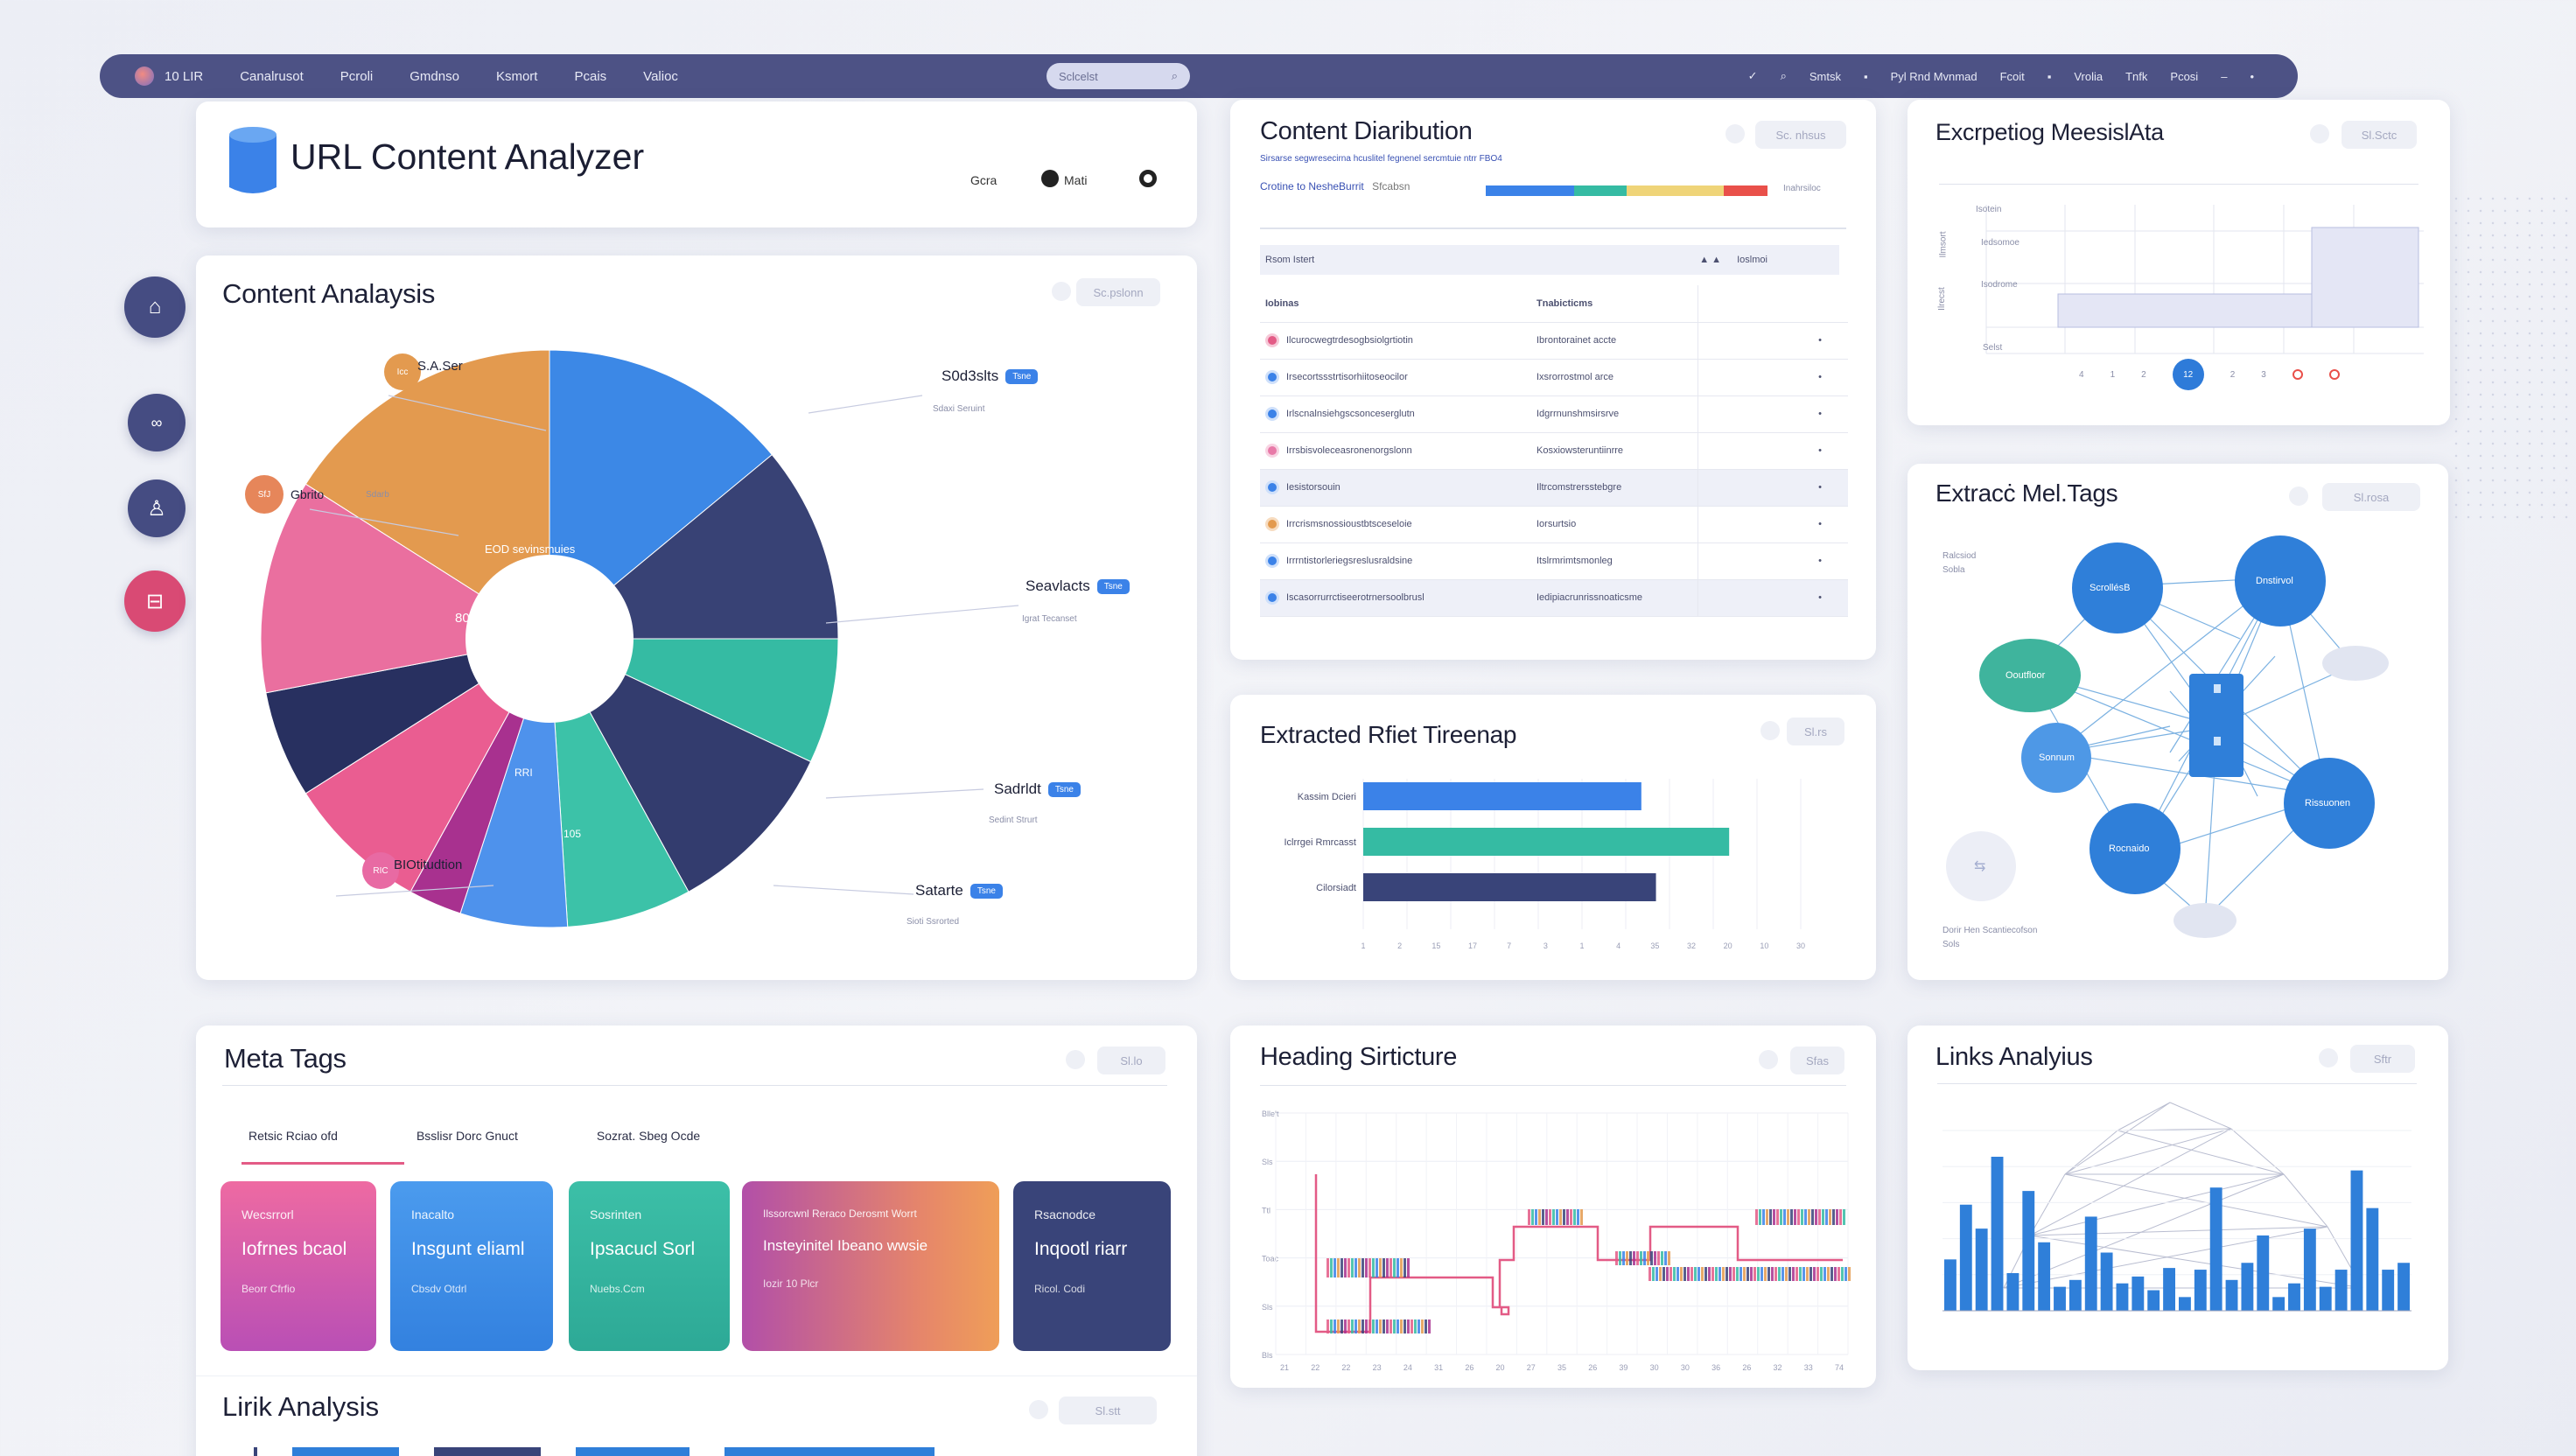 Image resolution: width=2576 pixels, height=1456 pixels. What do you see at coordinates (2216, 725) in the screenshot?
I see `graph-center-node` at bounding box center [2216, 725].